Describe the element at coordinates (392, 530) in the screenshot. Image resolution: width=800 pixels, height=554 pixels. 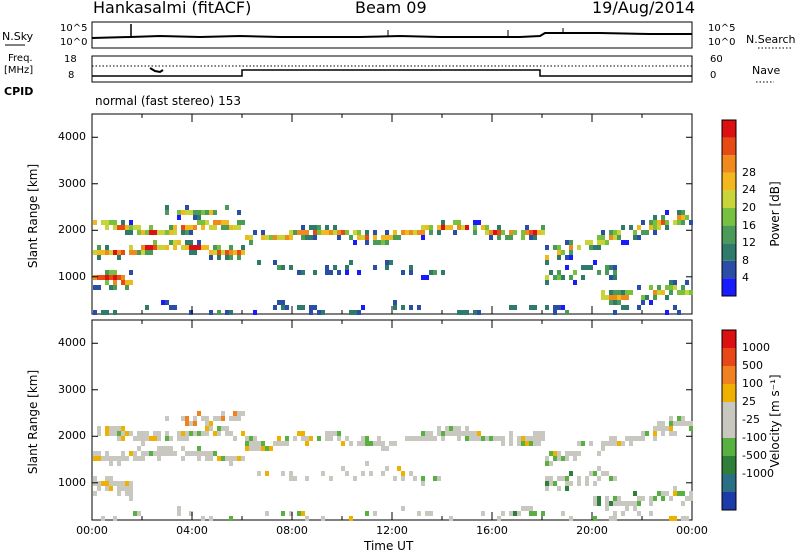
I see `x-tick-label: 12:00` at that location.